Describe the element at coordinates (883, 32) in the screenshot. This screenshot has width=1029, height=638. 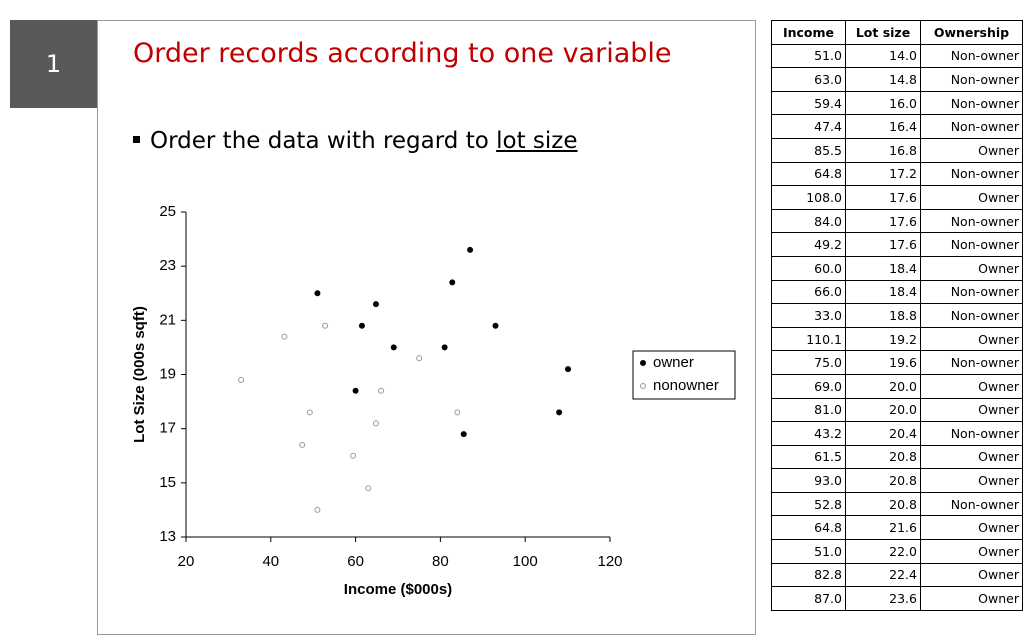
I see `column-header: Lot size` at that location.